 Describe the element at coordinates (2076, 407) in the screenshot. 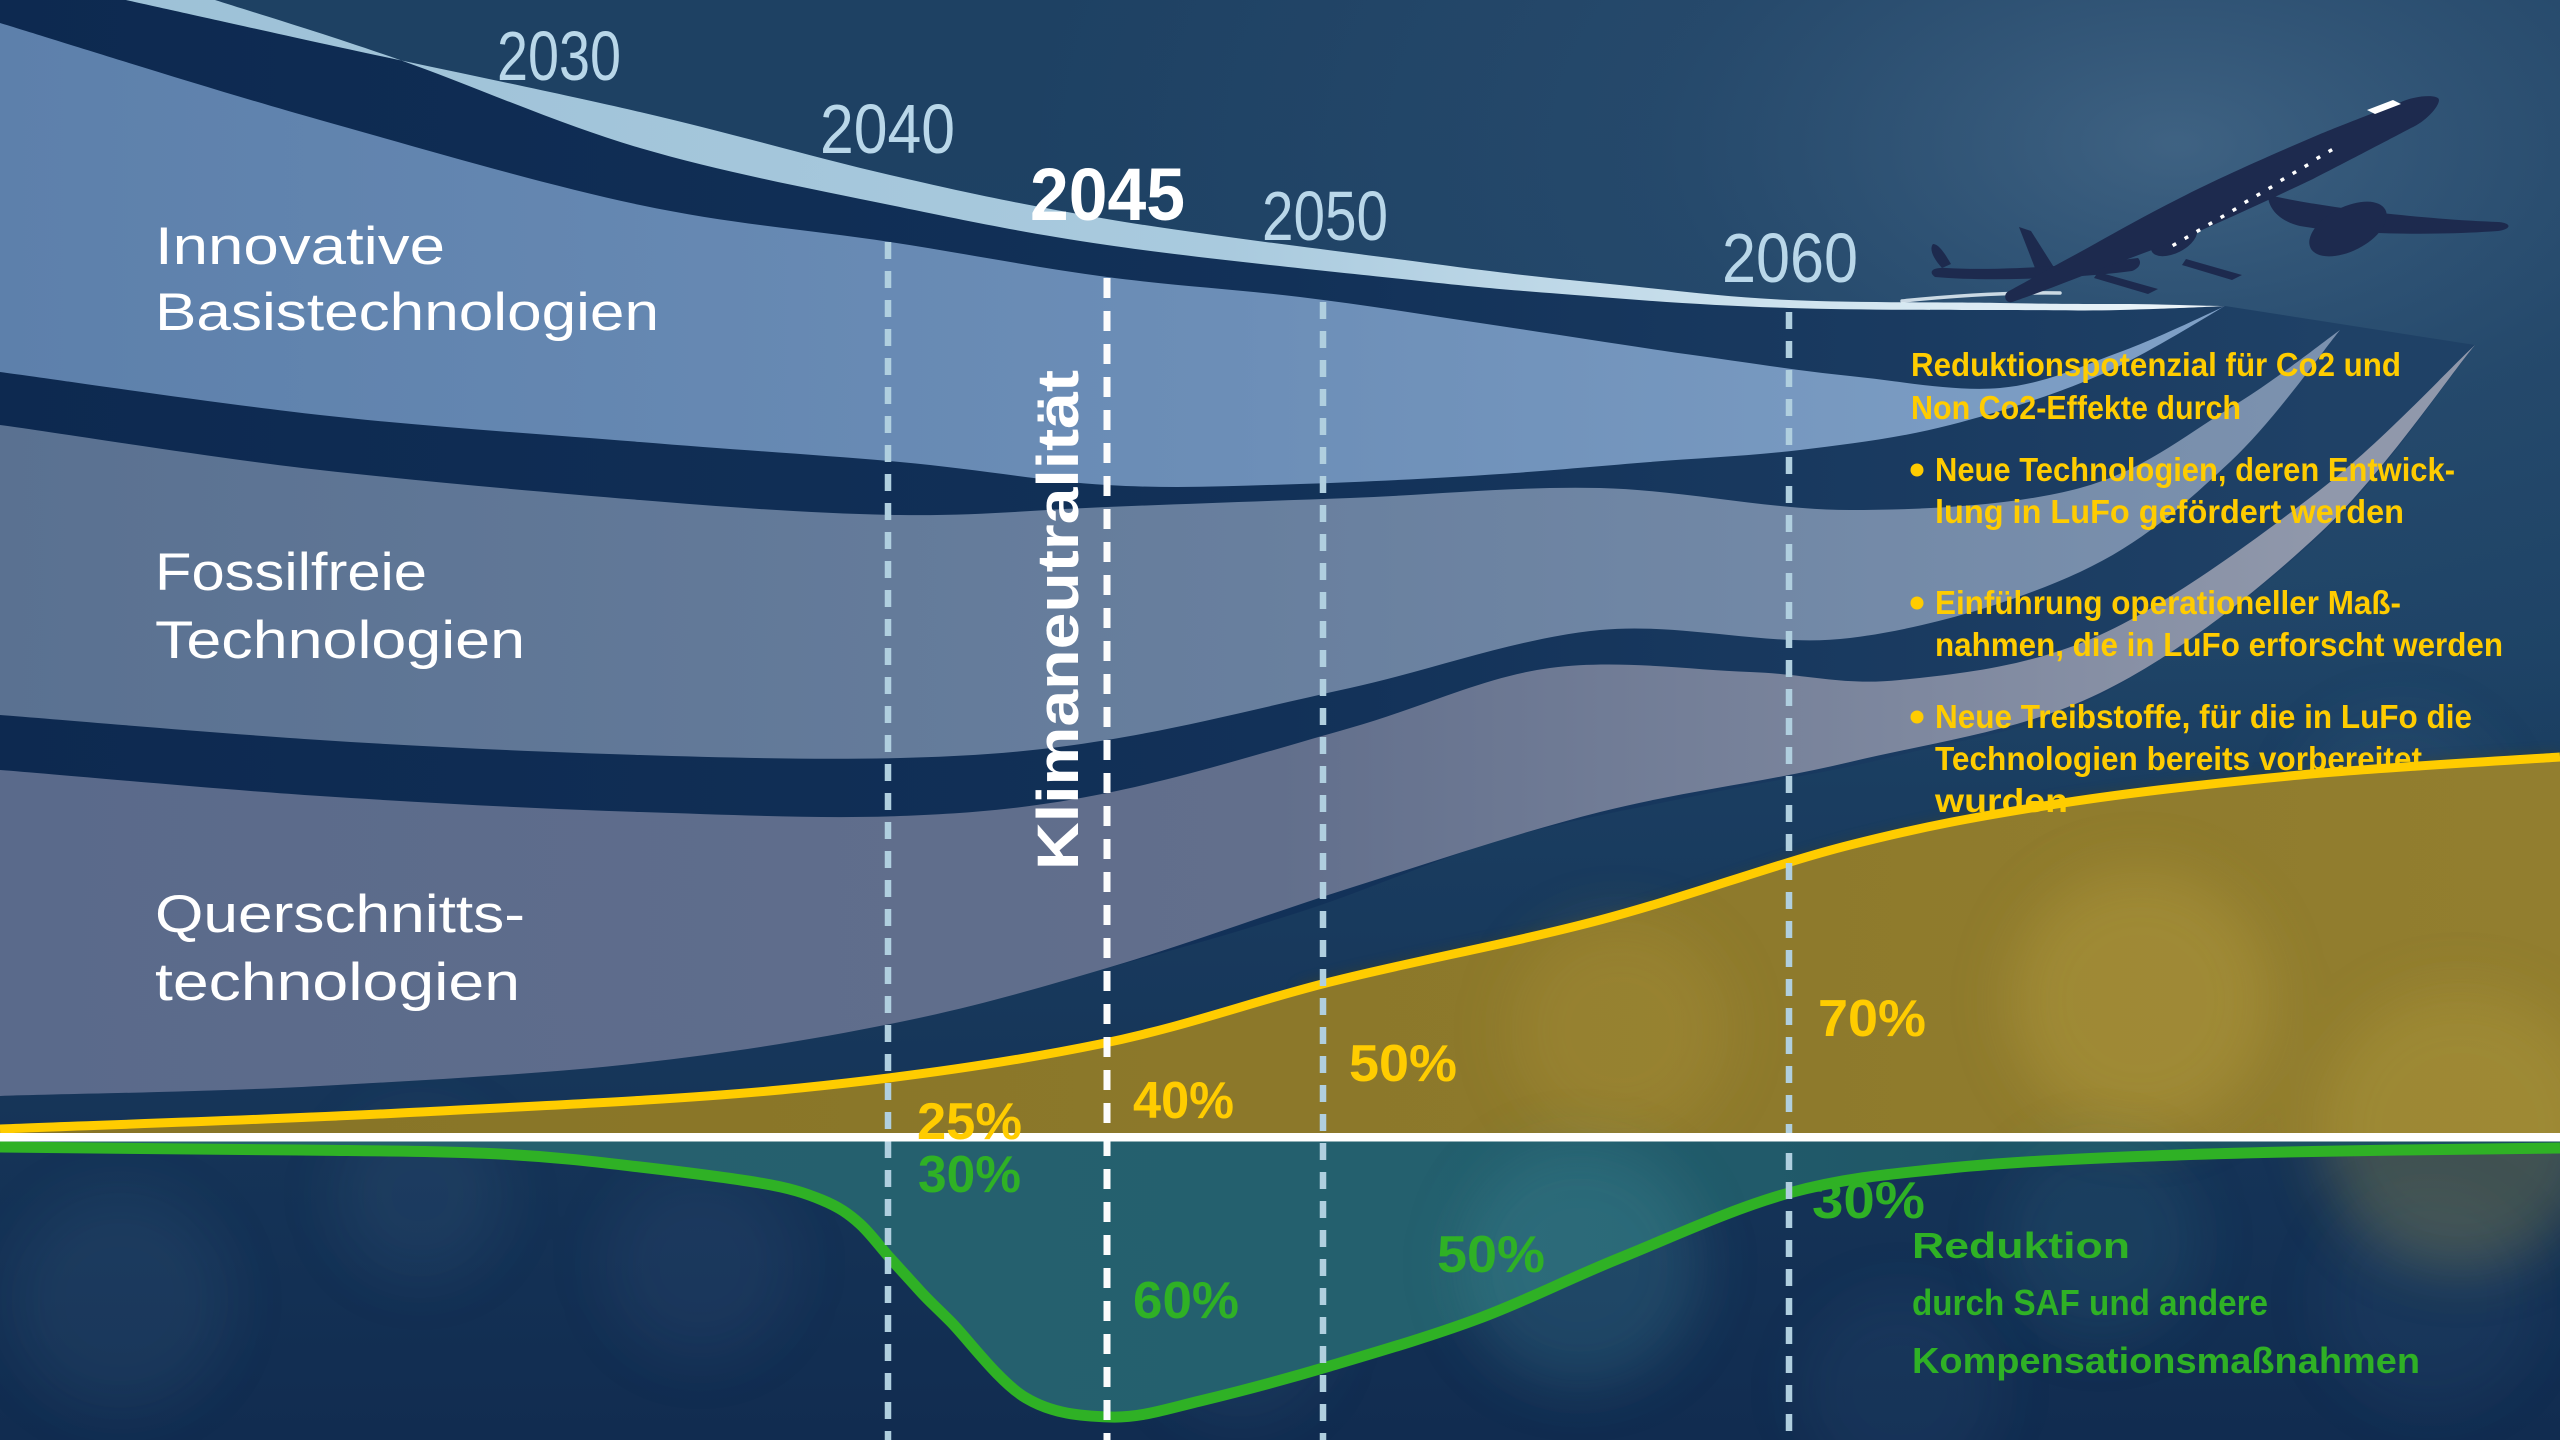

I see `svg-text: Non Co2-Effekte durch` at that location.